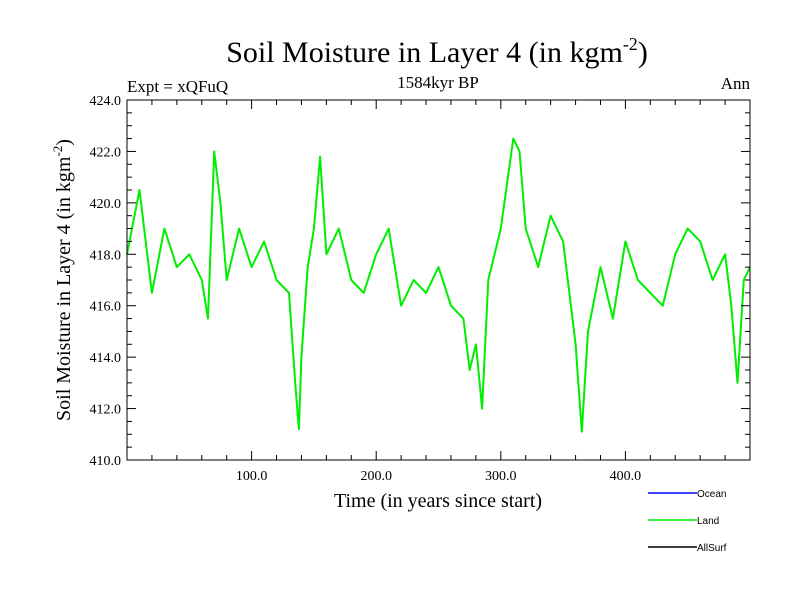 This screenshot has width=800, height=600. Describe the element at coordinates (106, 152) in the screenshot. I see `y-tick-label: 422.0` at that location.